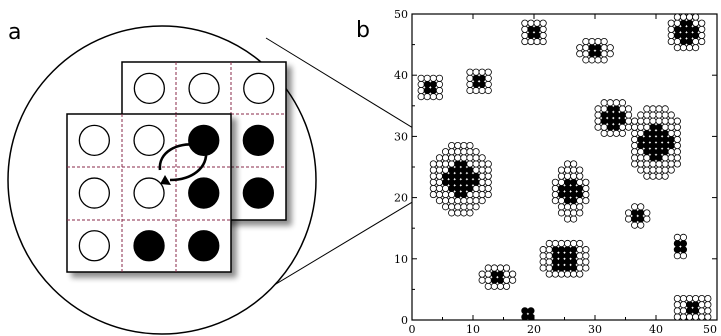 The height and width of the screenshot is (336, 721). What do you see at coordinates (401, 75) in the screenshot?
I see `y-tick-label: 40` at bounding box center [401, 75].